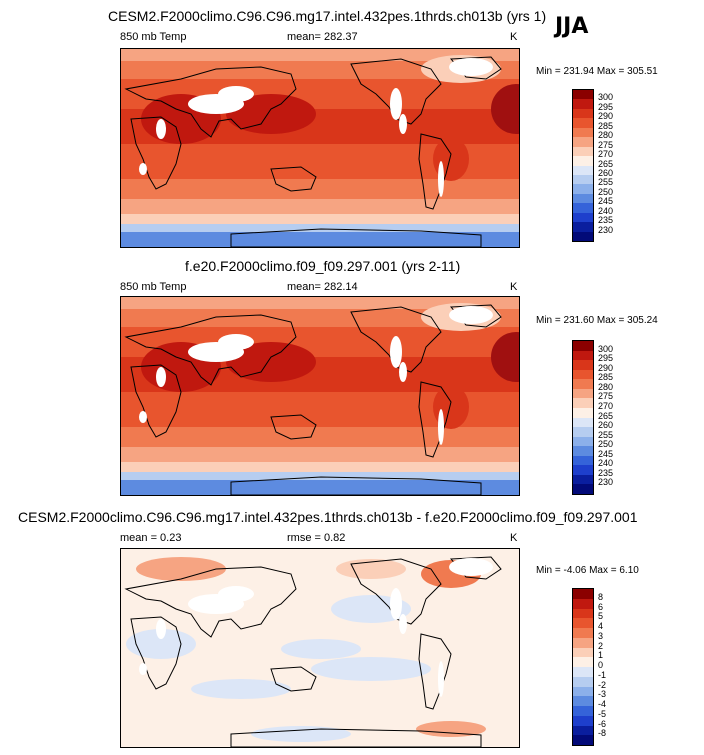 The width and height of the screenshot is (704, 755). What do you see at coordinates (601, 626) in the screenshot?
I see `colorbar-tick-label: 4` at bounding box center [601, 626].